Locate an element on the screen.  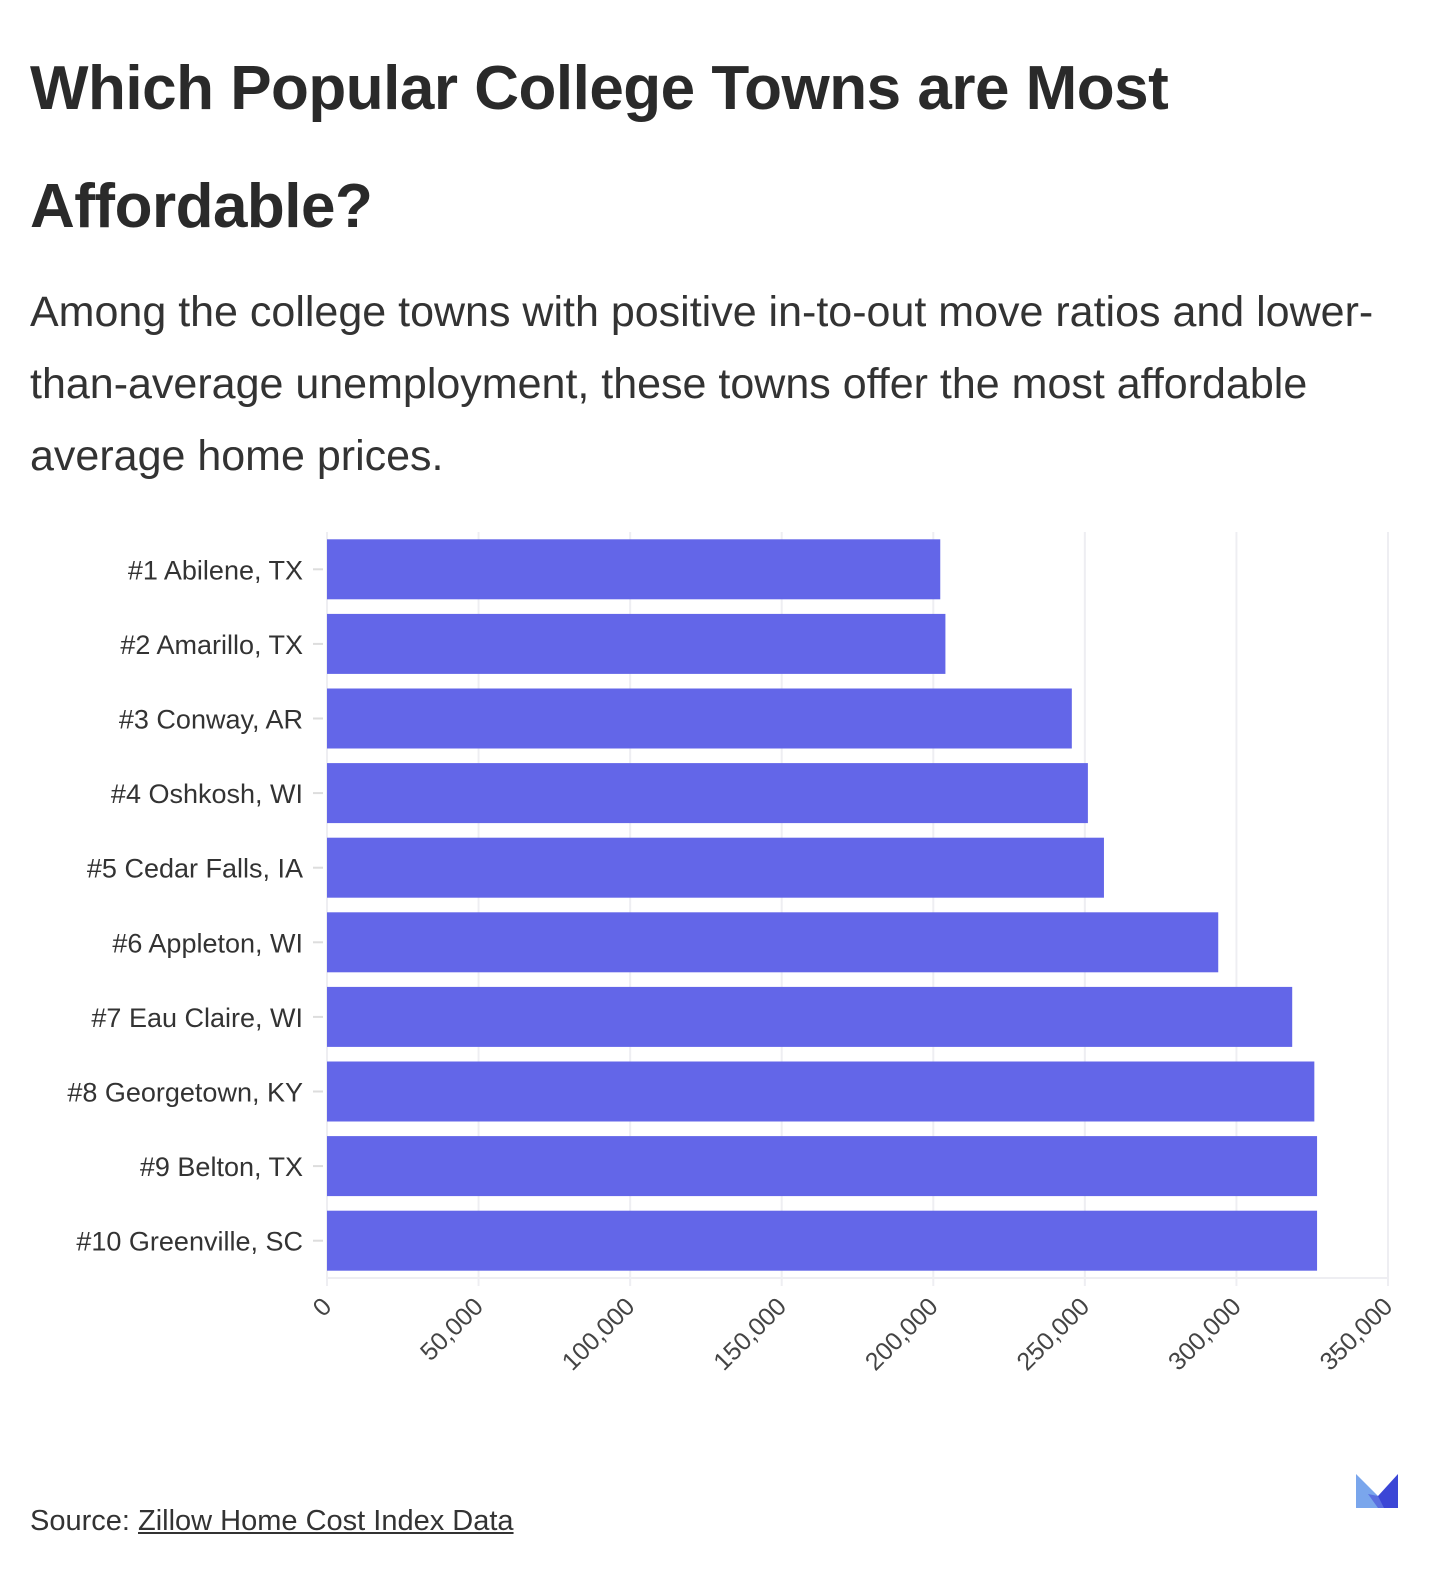
y-category-label: #3 Conway, AR is located at coordinates (211, 720).